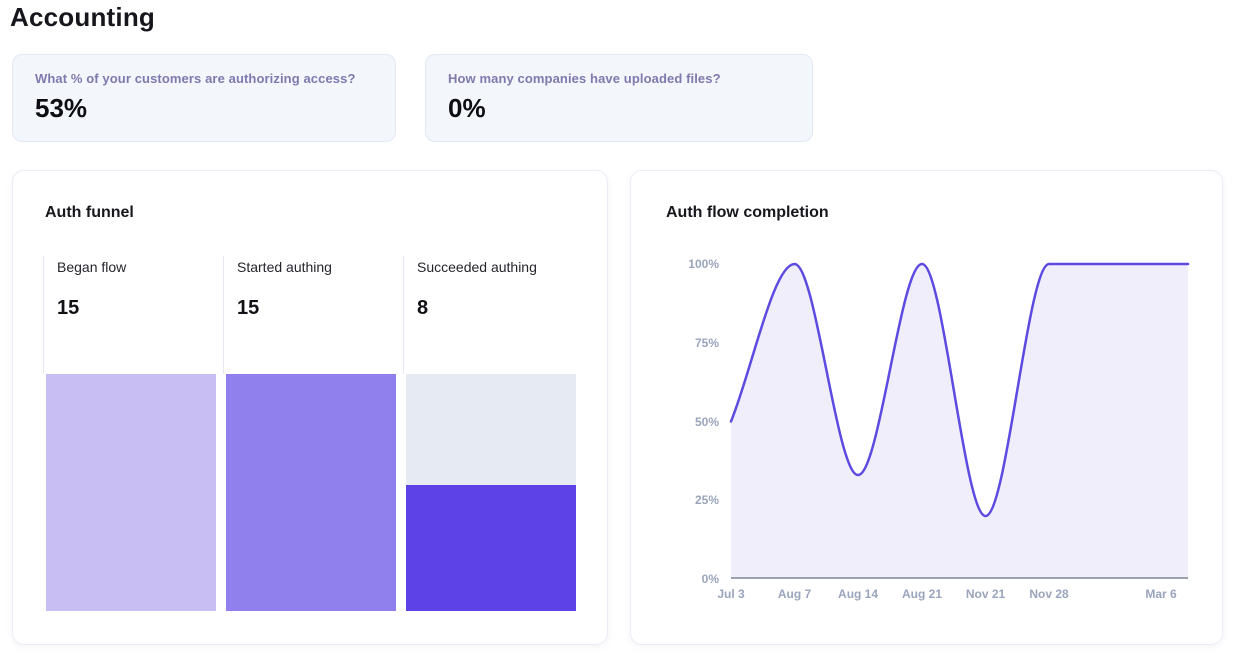 This screenshot has height=657, width=1235. What do you see at coordinates (584, 78) in the screenshot?
I see `stat-question: How many companies have uploaded files?` at bounding box center [584, 78].